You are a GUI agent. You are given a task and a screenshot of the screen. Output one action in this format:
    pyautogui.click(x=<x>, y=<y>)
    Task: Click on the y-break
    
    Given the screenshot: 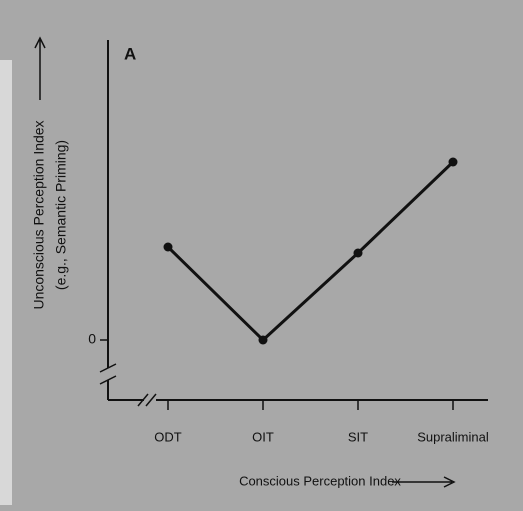 What is the action you would take?
    pyautogui.click(x=108, y=374)
    